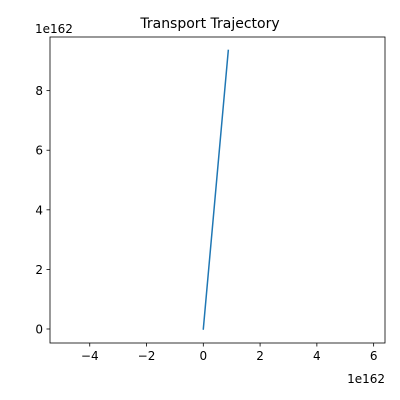 The image size is (400, 400). What do you see at coordinates (209, 24) in the screenshot?
I see `chart-title: Transport Trajectory` at bounding box center [209, 24].